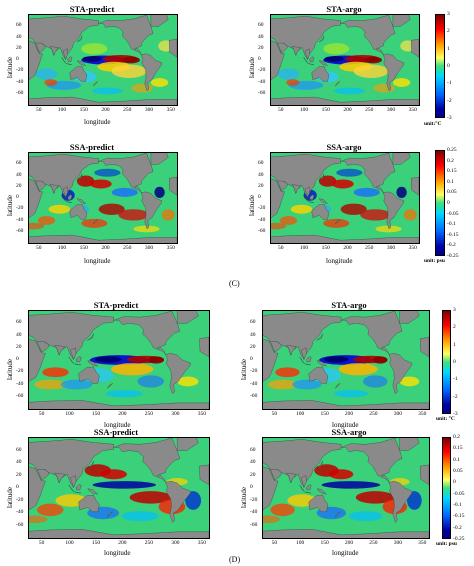 Image resolution: width=474 pixels, height=566 pixels. I want to click on colorbar-tick-label: -2, so click(449, 100).